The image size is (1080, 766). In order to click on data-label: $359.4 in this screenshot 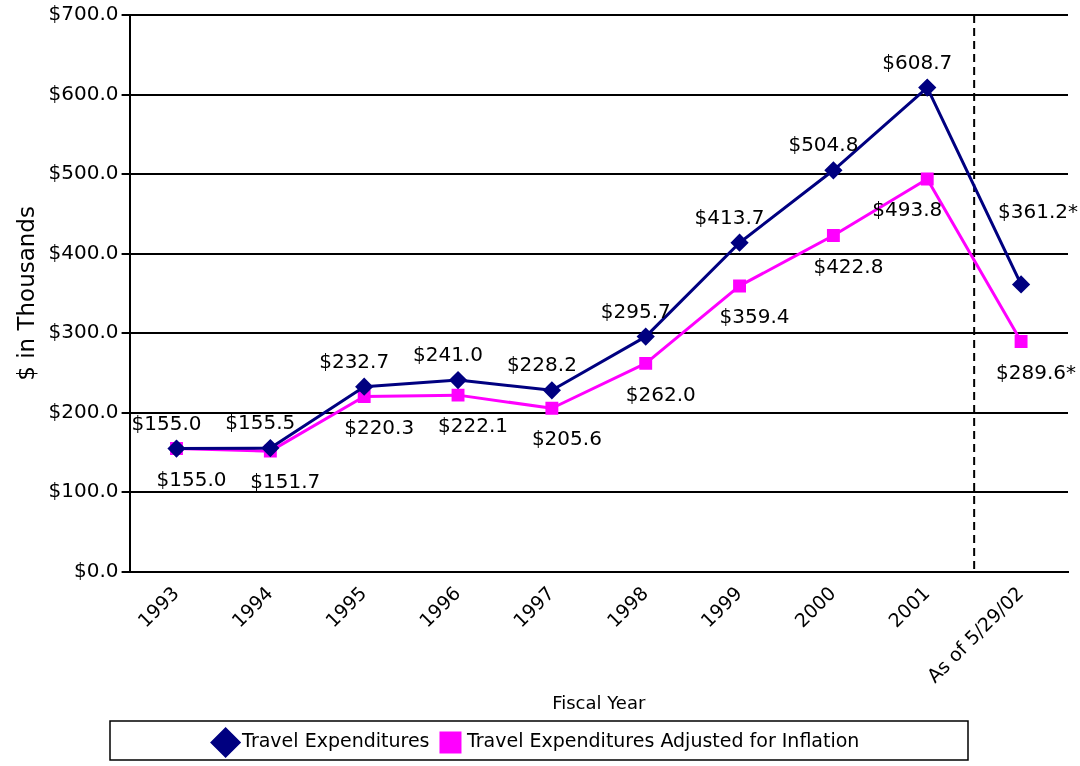, I will do `click(754, 316)`.